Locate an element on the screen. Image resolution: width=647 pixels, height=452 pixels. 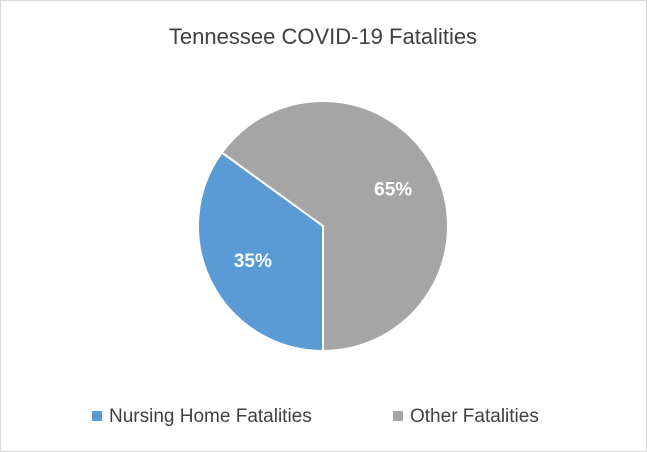
legend-label: Nursing Home Fatalities is located at coordinates (210, 416).